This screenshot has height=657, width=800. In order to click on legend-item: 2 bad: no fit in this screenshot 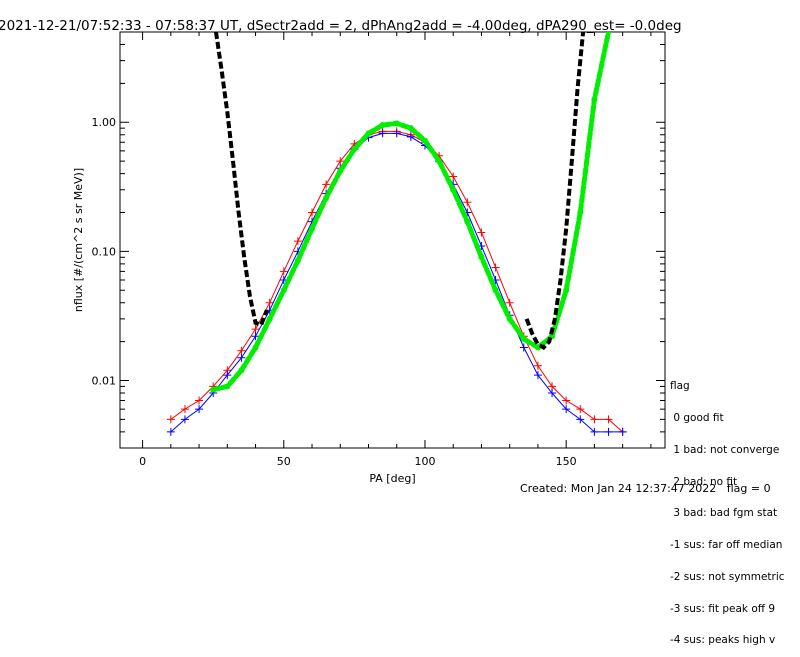, I will do `click(704, 481)`.